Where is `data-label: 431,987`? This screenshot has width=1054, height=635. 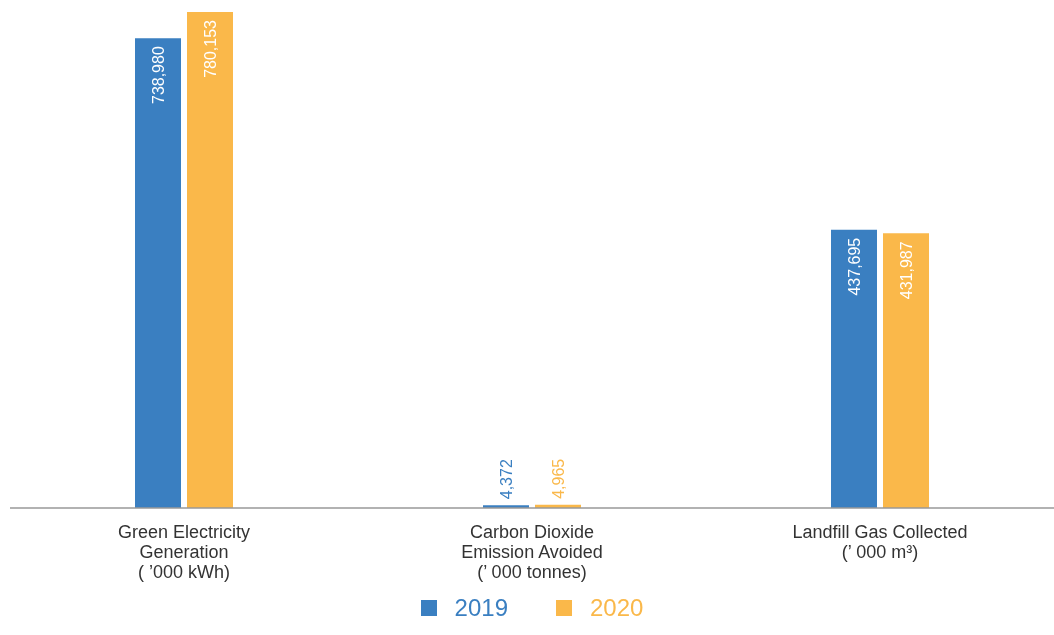 data-label: 431,987 is located at coordinates (906, 270).